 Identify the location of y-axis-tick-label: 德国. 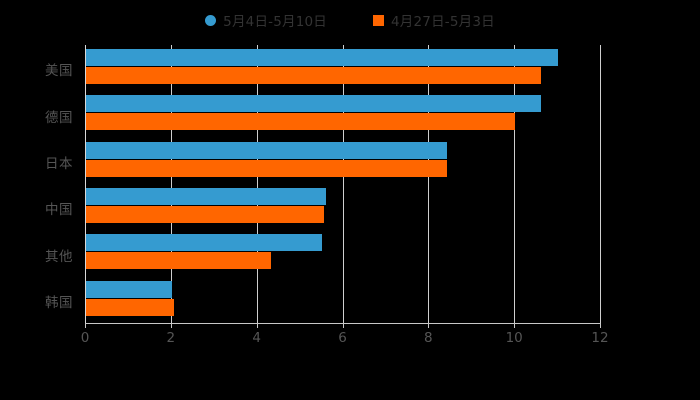
(59, 117).